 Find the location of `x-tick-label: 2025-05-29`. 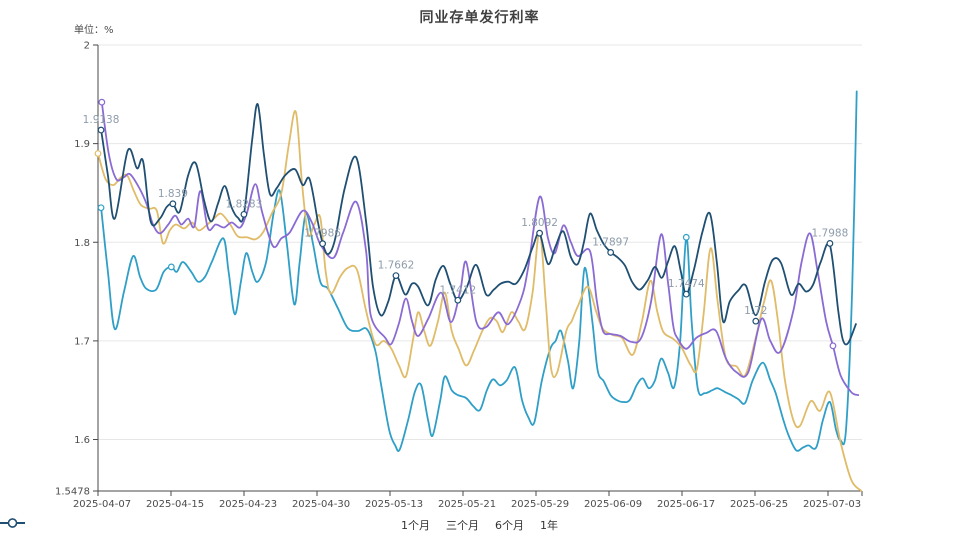

x-tick-label: 2025-05-29 is located at coordinates (540, 504).